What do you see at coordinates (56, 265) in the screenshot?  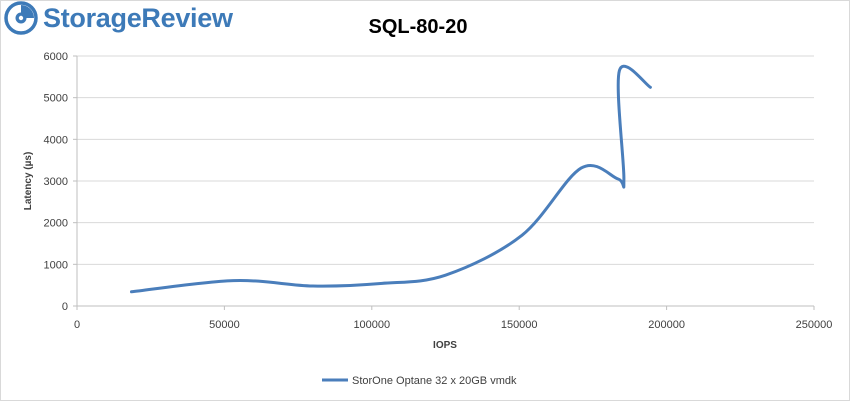 I see `y-tick-label: 1000` at bounding box center [56, 265].